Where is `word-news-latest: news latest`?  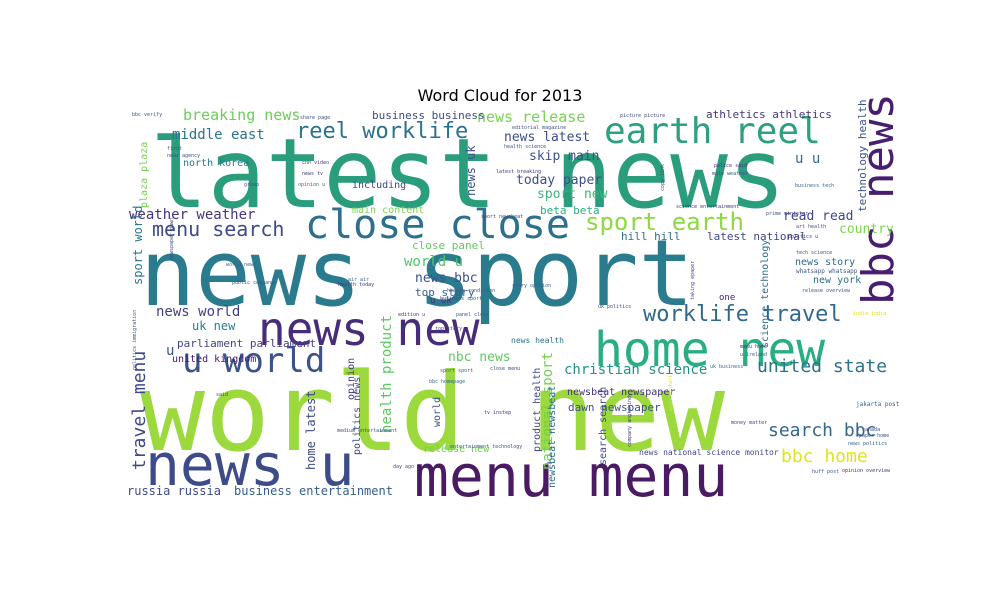 word-news-latest: news latest is located at coordinates (547, 137).